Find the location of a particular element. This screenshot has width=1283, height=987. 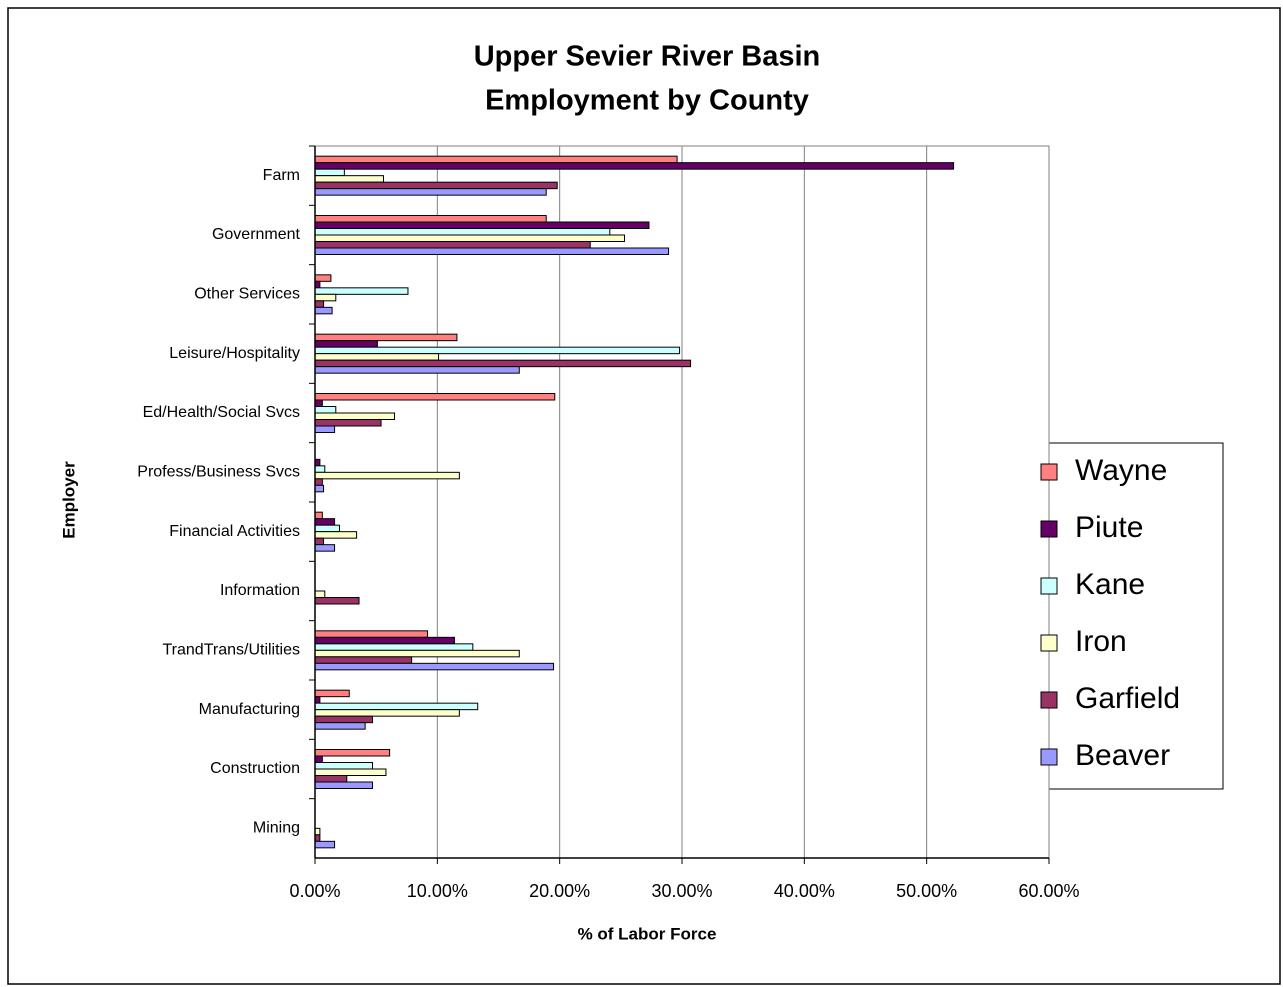

x-tick-label: 0.00% is located at coordinates (314, 891).